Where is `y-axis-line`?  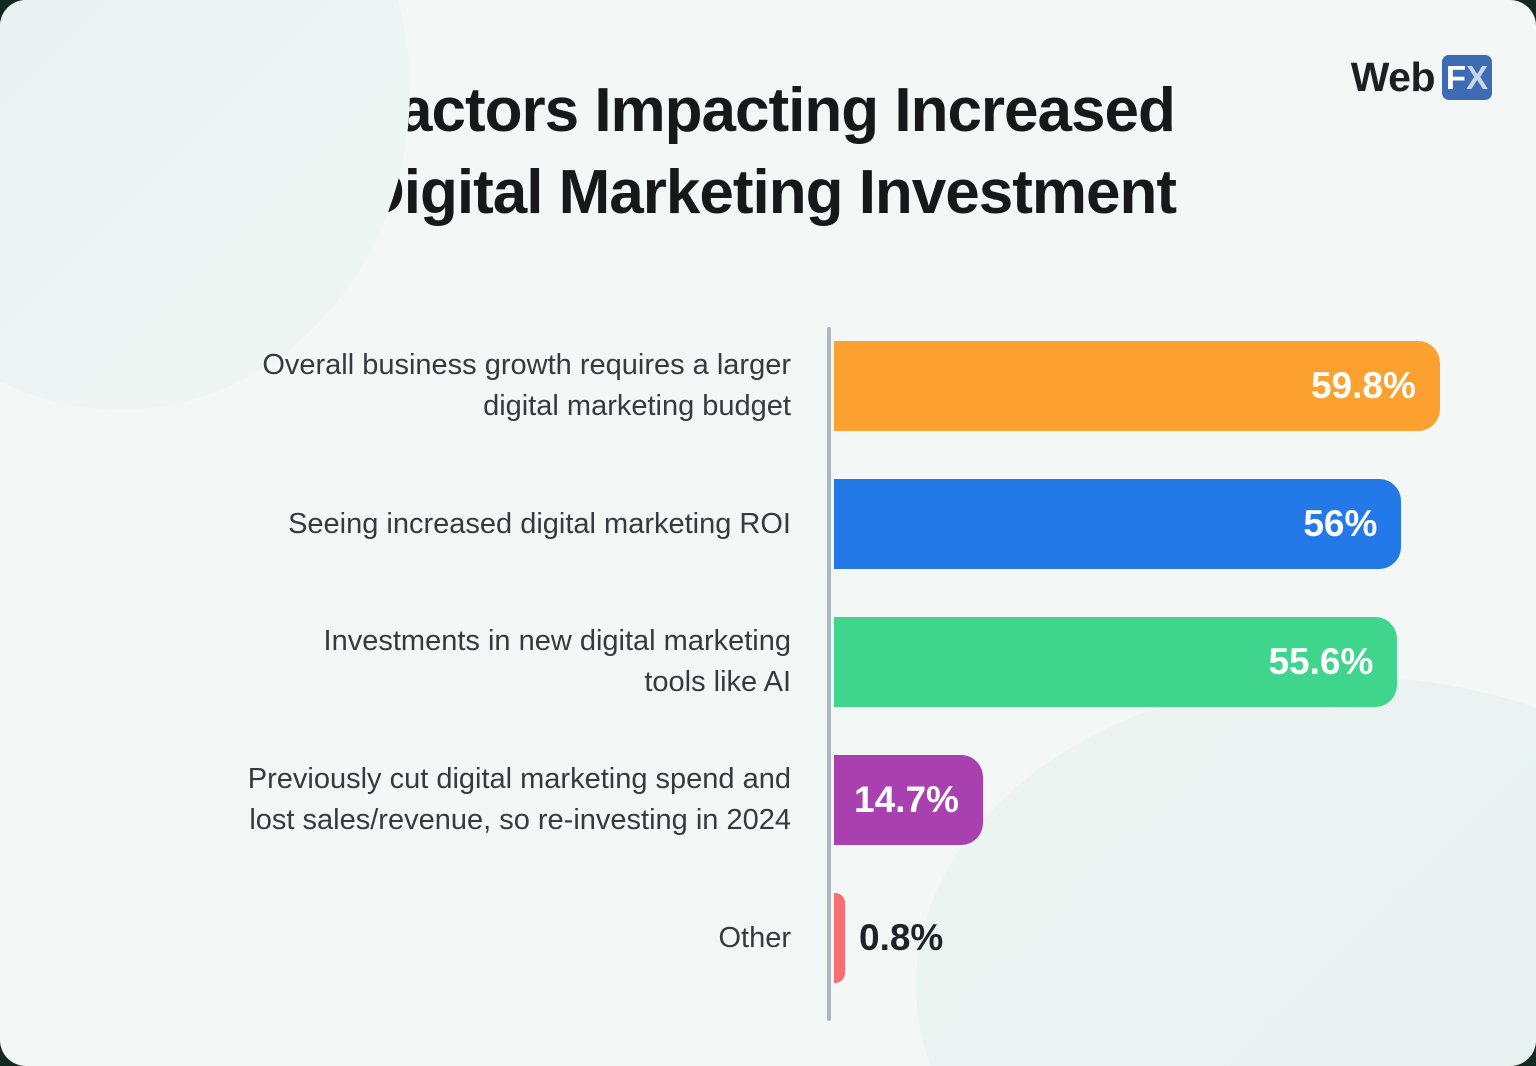 y-axis-line is located at coordinates (829, 673).